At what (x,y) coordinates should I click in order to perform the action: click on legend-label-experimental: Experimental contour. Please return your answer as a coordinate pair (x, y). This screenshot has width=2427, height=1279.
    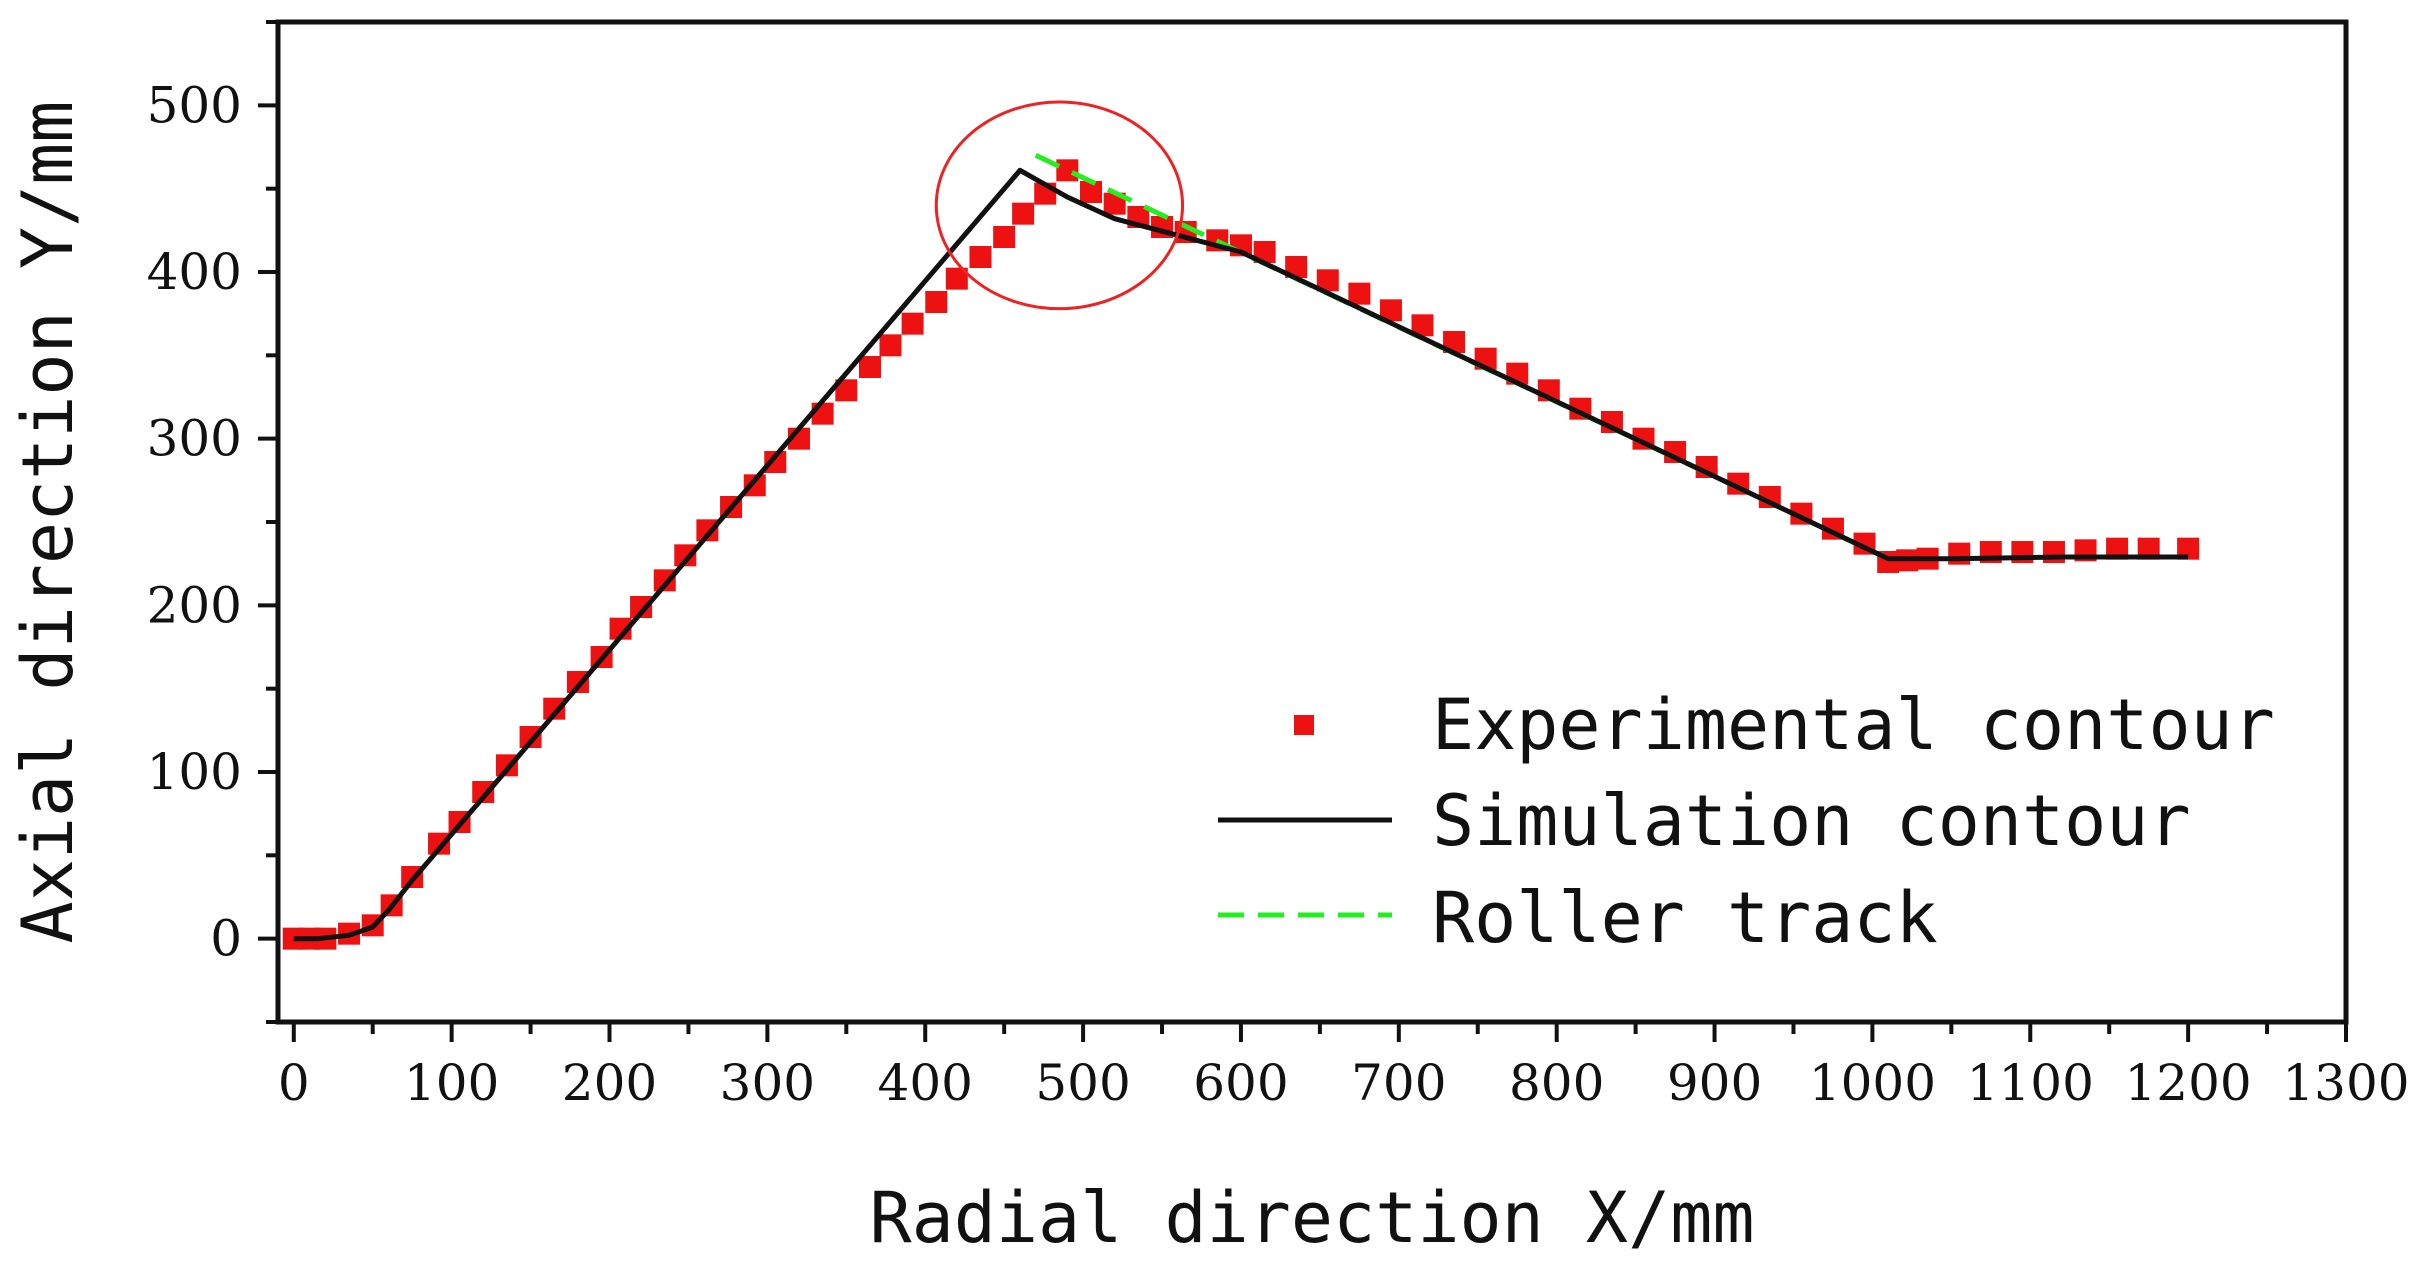
    Looking at the image, I should click on (1853, 725).